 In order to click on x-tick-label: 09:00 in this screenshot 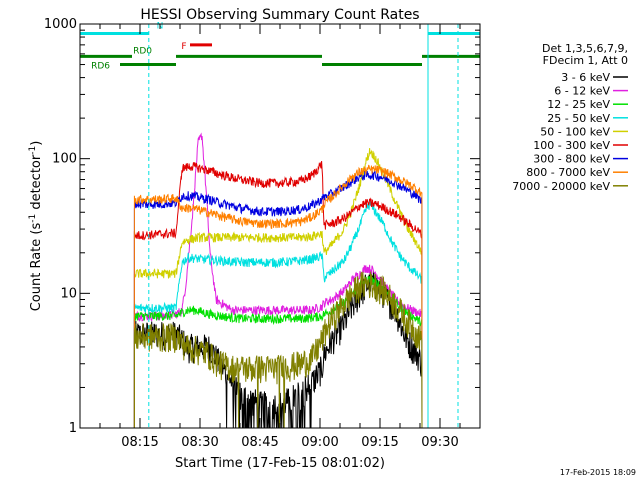, I will do `click(319, 442)`.